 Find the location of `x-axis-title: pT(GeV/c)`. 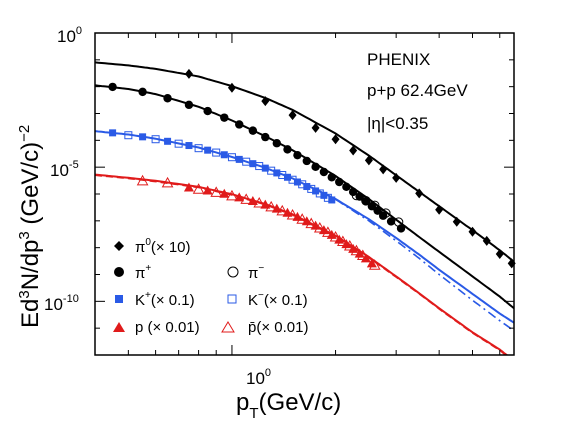

x-axis-title: pT(GeV/c) is located at coordinates (288, 405).